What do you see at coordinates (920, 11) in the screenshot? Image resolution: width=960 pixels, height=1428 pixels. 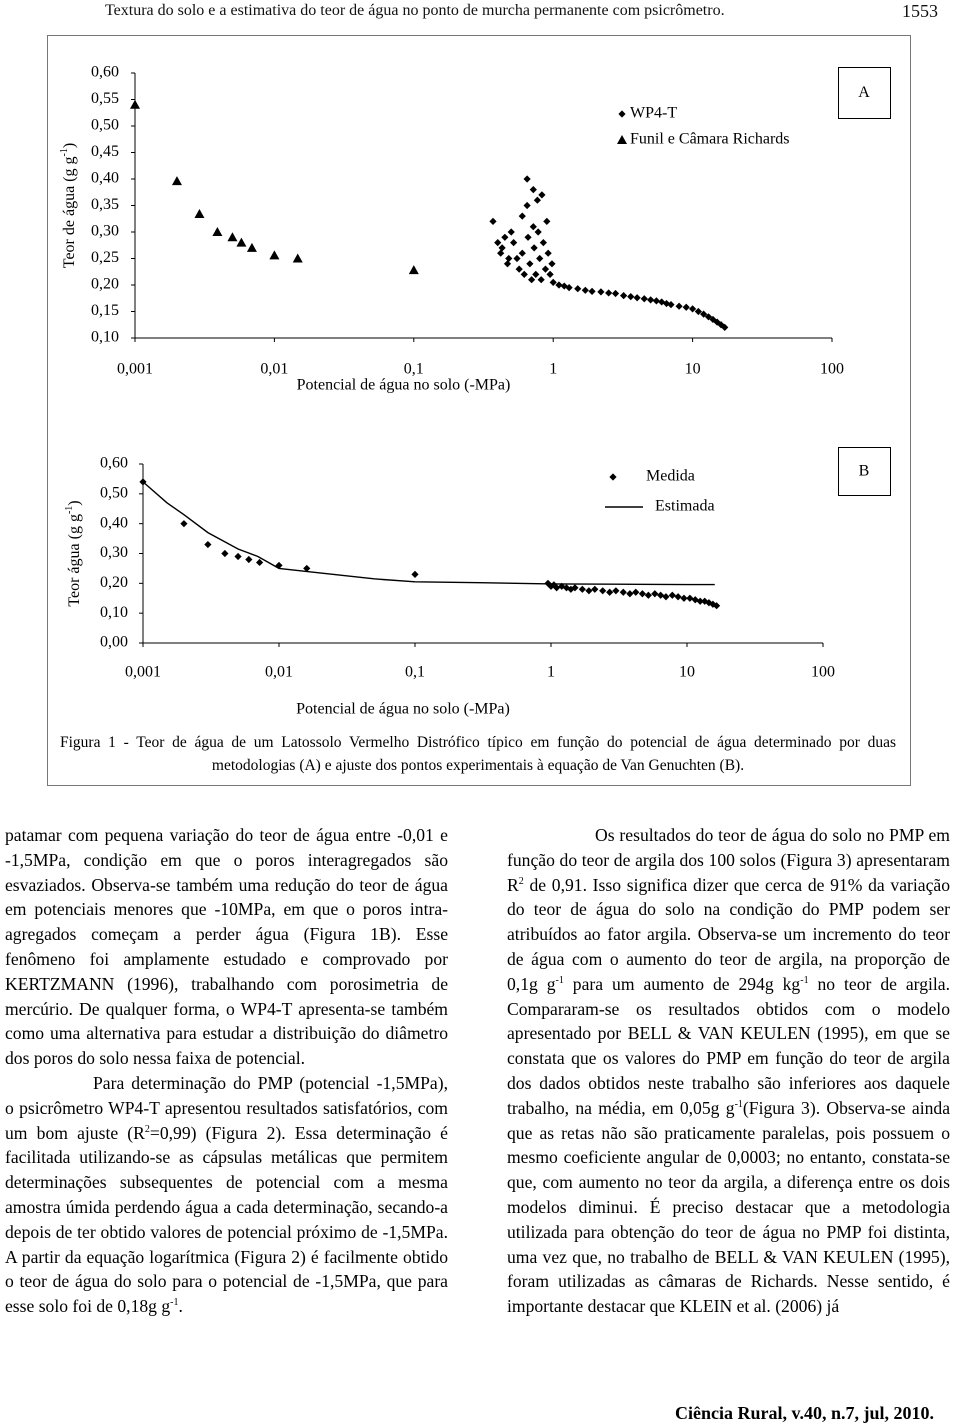 I see `page-number: 1553` at bounding box center [920, 11].